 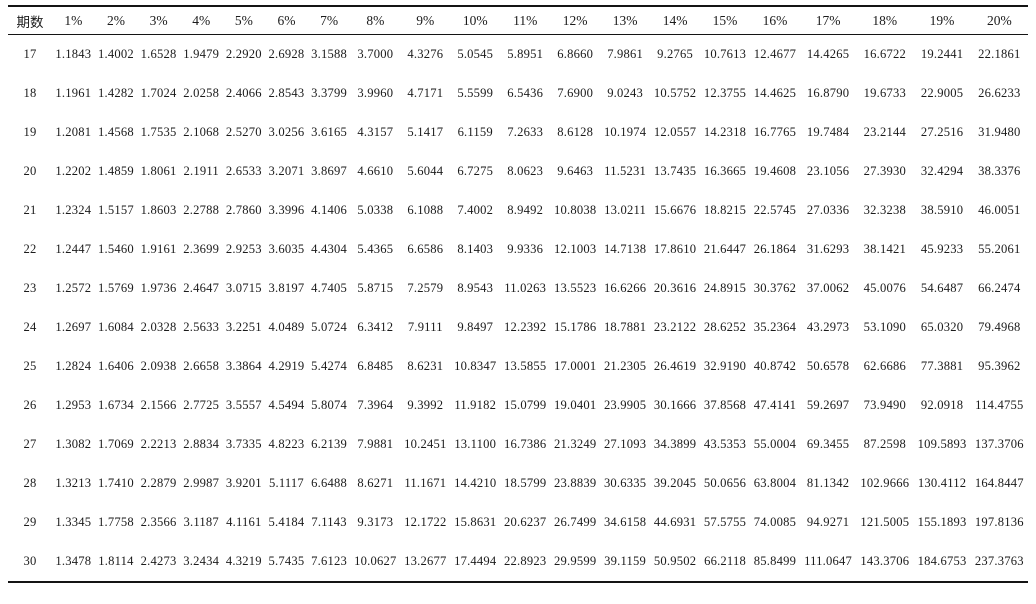 What do you see at coordinates (425, 483) in the screenshot?
I see `factor-cell: 11.1671` at bounding box center [425, 483].